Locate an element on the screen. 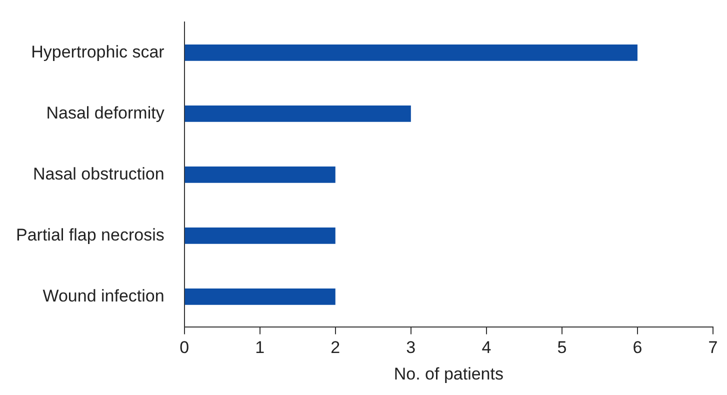 Image resolution: width=727 pixels, height=395 pixels. y-tick-label: Nasal deformity is located at coordinates (105, 112).